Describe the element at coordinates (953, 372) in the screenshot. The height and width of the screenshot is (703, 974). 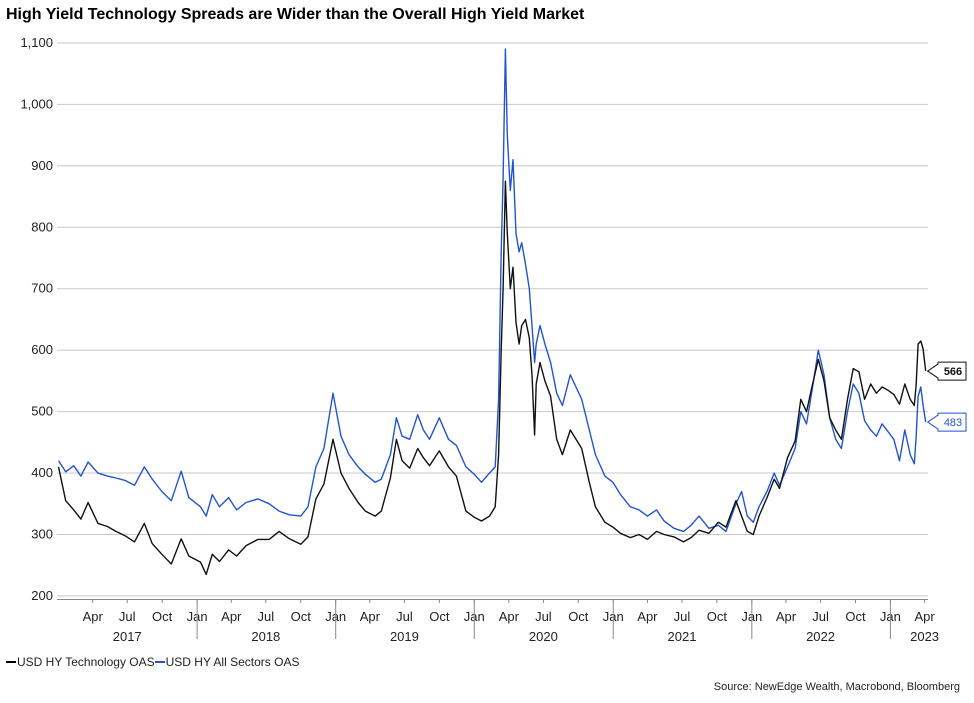
I see `end-label-technology: 566` at that location.